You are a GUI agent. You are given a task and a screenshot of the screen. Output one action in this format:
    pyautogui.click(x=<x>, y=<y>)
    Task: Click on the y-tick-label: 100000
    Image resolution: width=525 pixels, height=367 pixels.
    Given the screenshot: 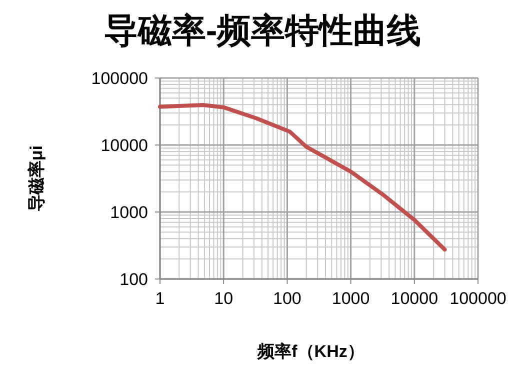 What is the action you would take?
    pyautogui.click(x=119, y=78)
    